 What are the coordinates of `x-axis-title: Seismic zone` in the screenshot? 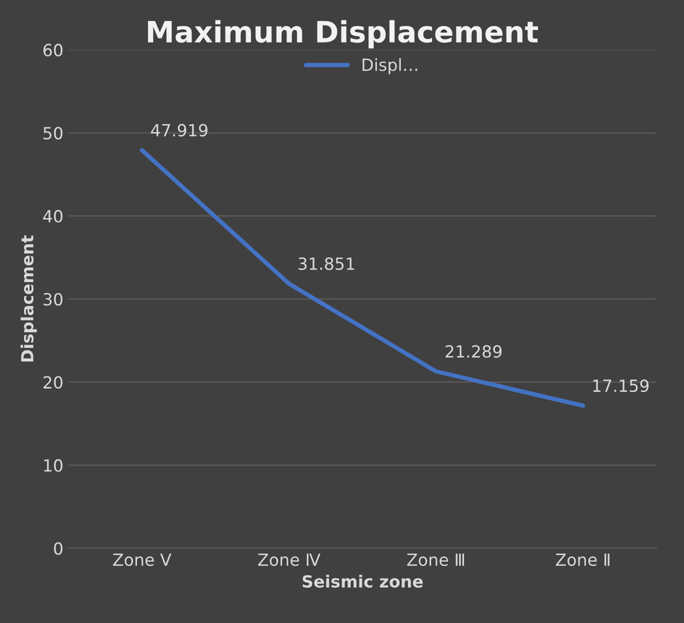 It's located at (362, 581).